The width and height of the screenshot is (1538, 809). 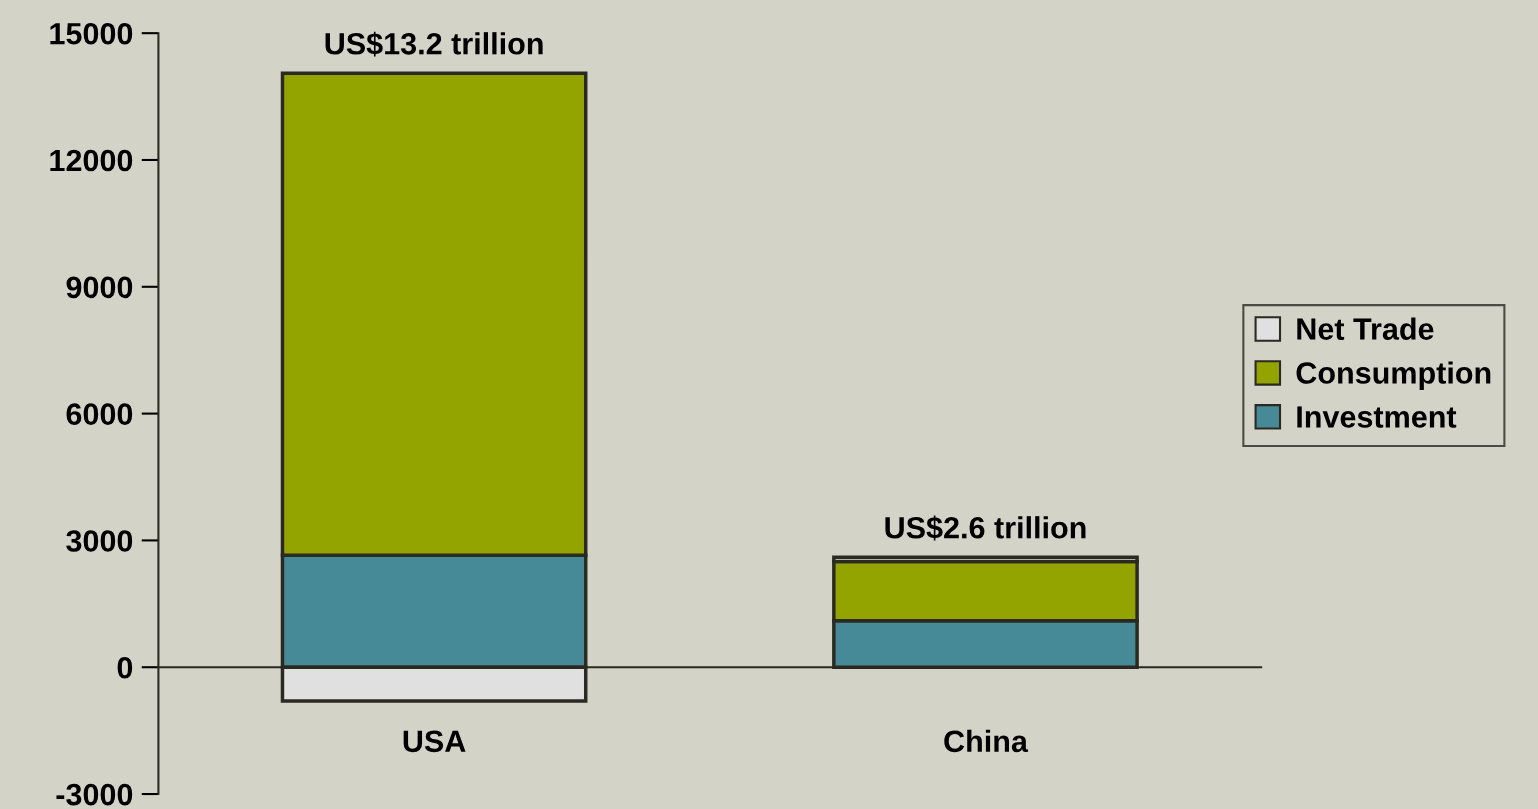 I want to click on legend-label: Net Trade, so click(x=1365, y=328).